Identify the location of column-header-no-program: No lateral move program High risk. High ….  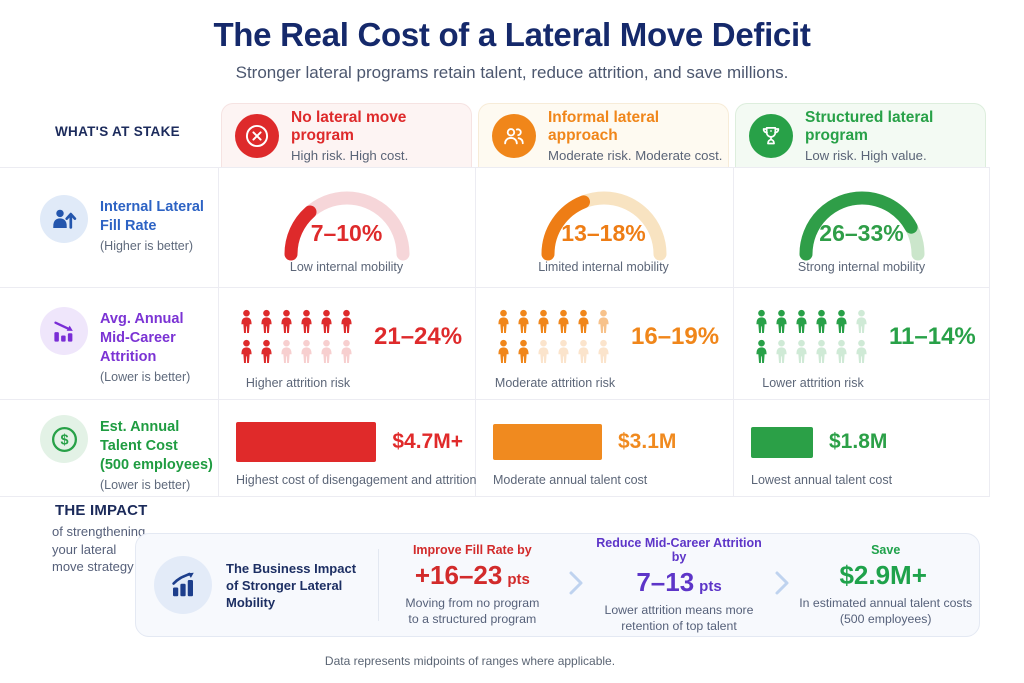
(346, 135).